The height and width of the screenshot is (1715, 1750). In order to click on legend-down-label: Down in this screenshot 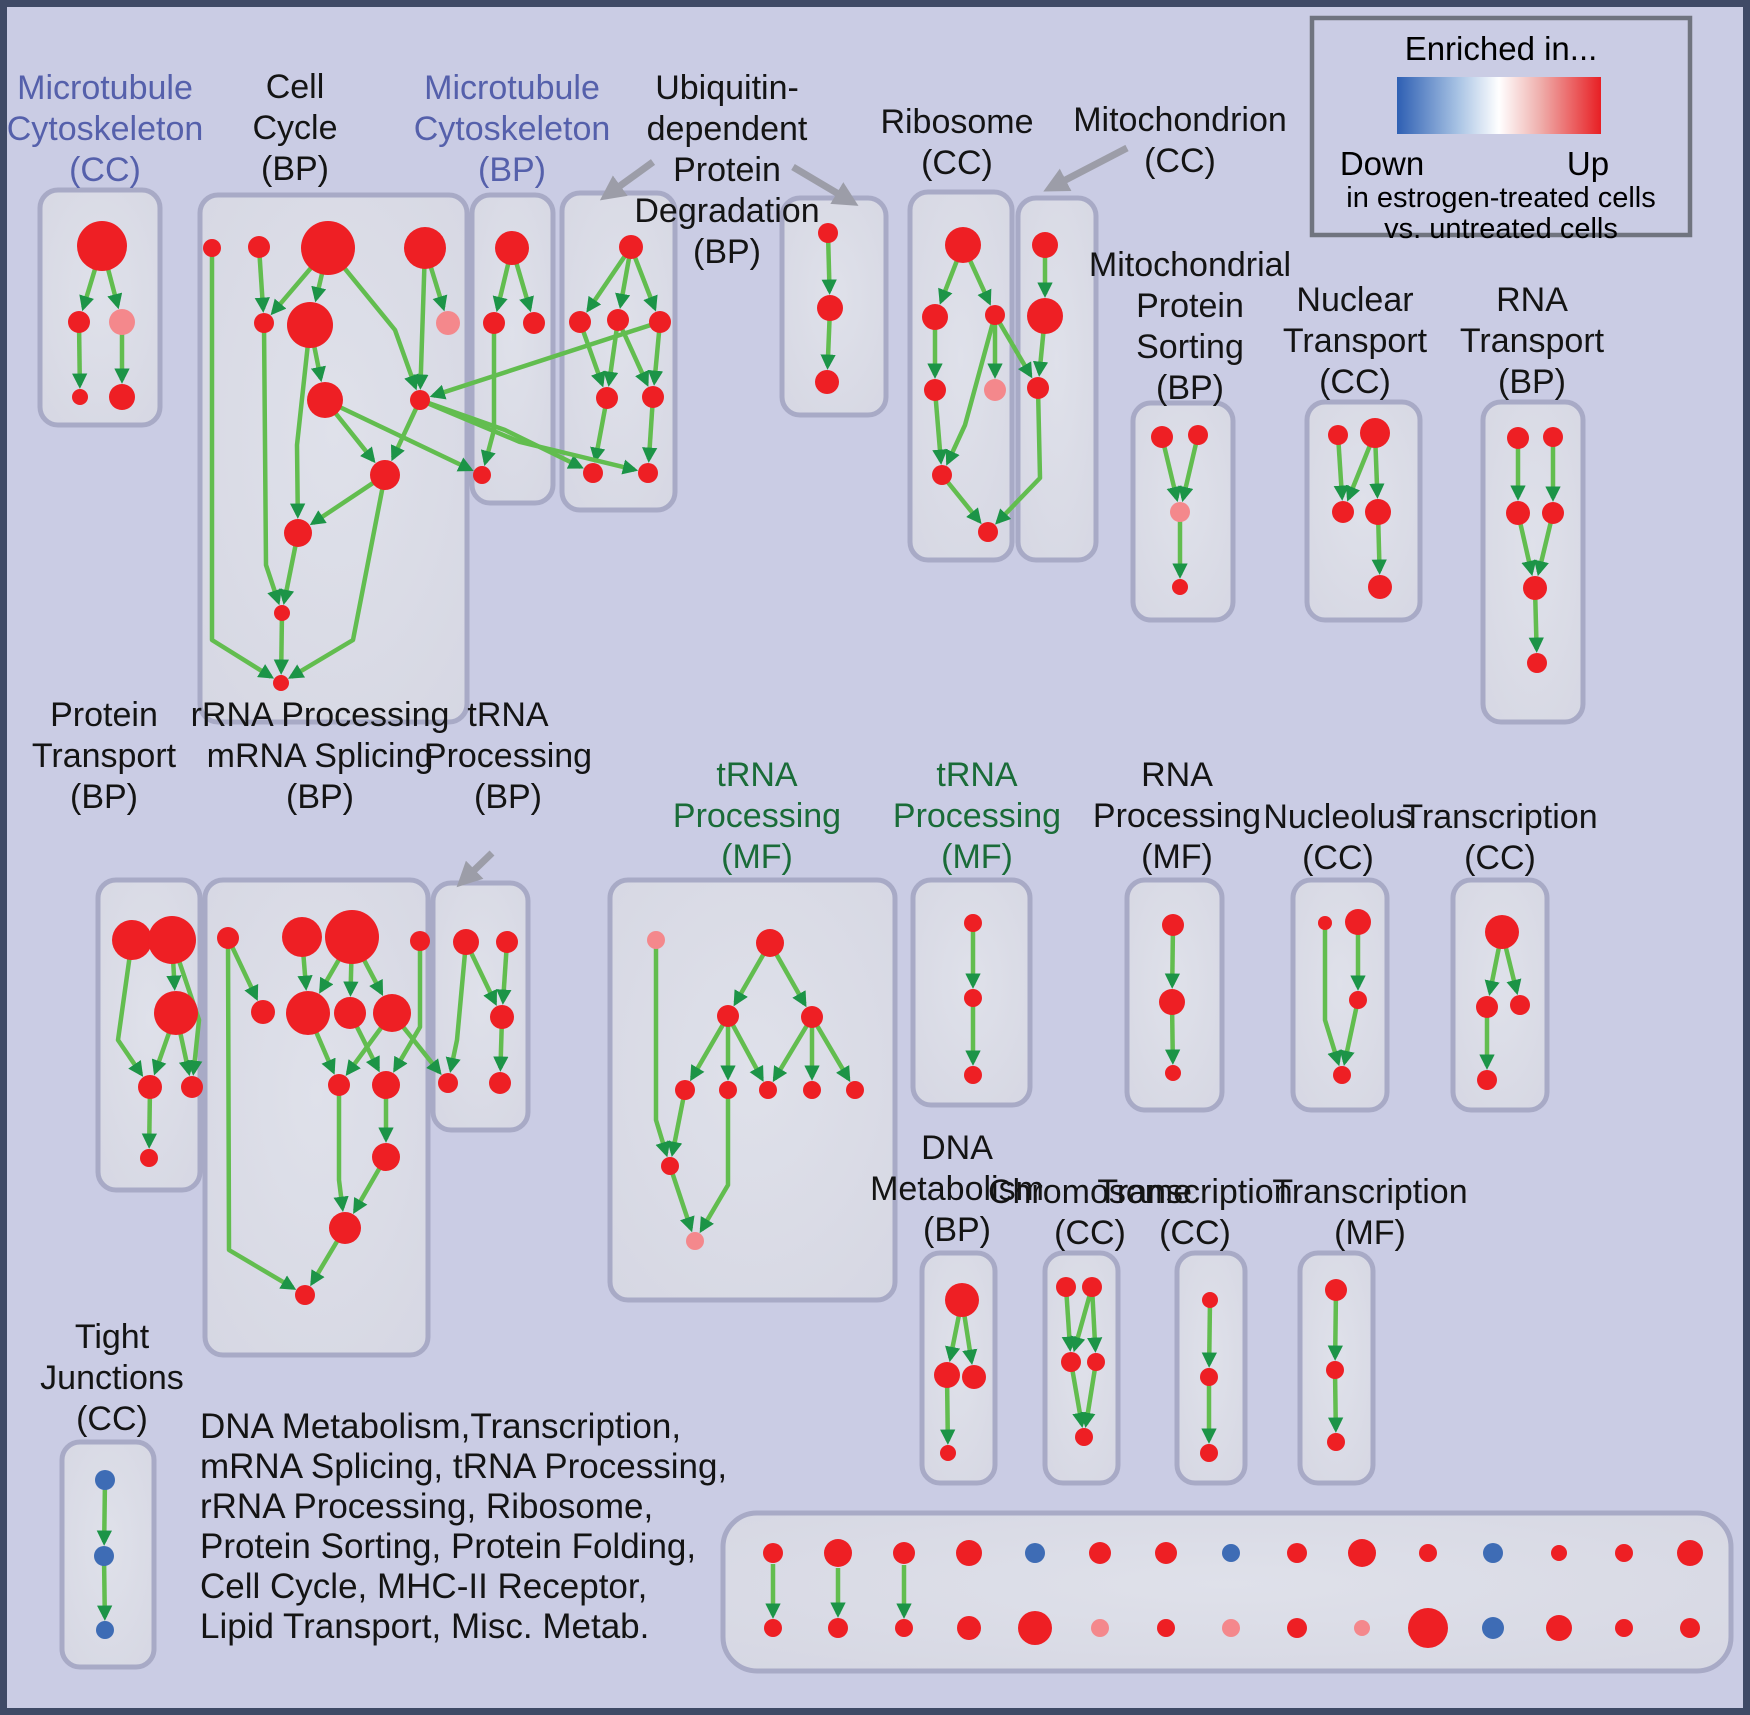, I will do `click(1382, 163)`.